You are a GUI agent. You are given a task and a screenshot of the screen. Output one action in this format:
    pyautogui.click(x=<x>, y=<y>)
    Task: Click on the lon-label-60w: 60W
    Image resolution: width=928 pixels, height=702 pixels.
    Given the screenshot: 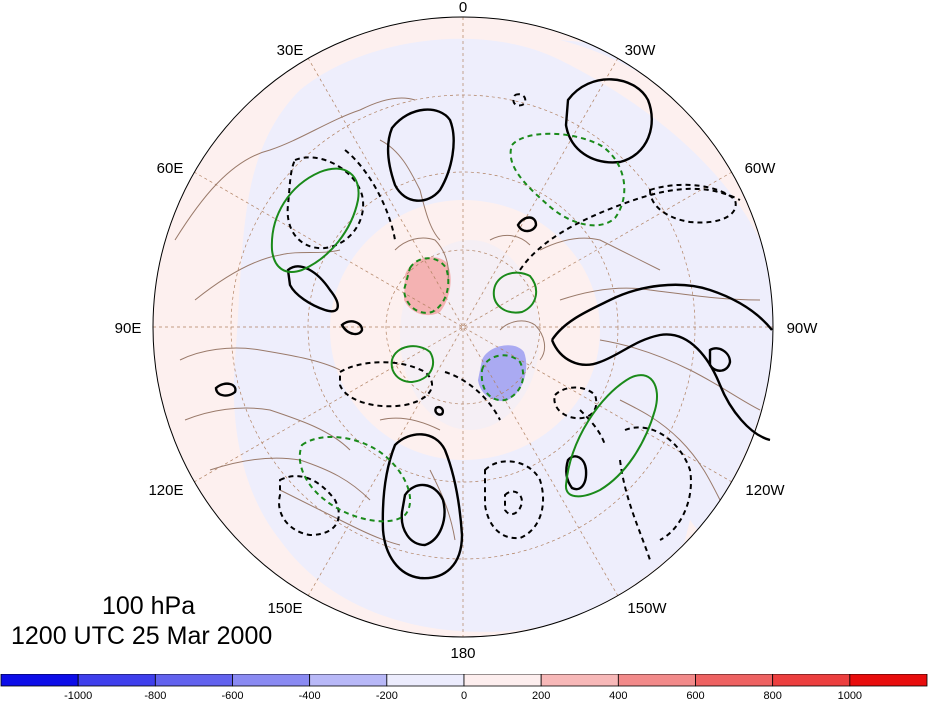 What is the action you would take?
    pyautogui.click(x=761, y=168)
    